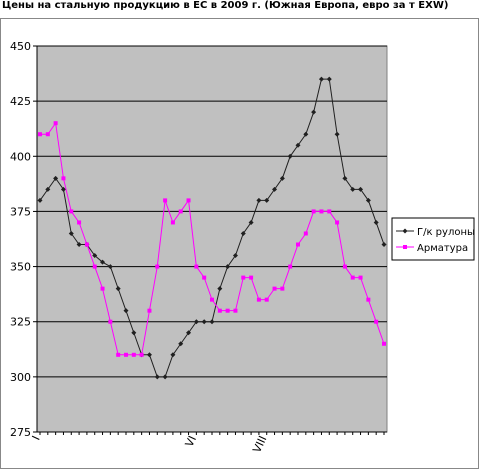 The width and height of the screenshot is (480, 470). Describe the element at coordinates (446, 232) in the screenshot. I see `legend-label: Г/к рулоны` at that location.